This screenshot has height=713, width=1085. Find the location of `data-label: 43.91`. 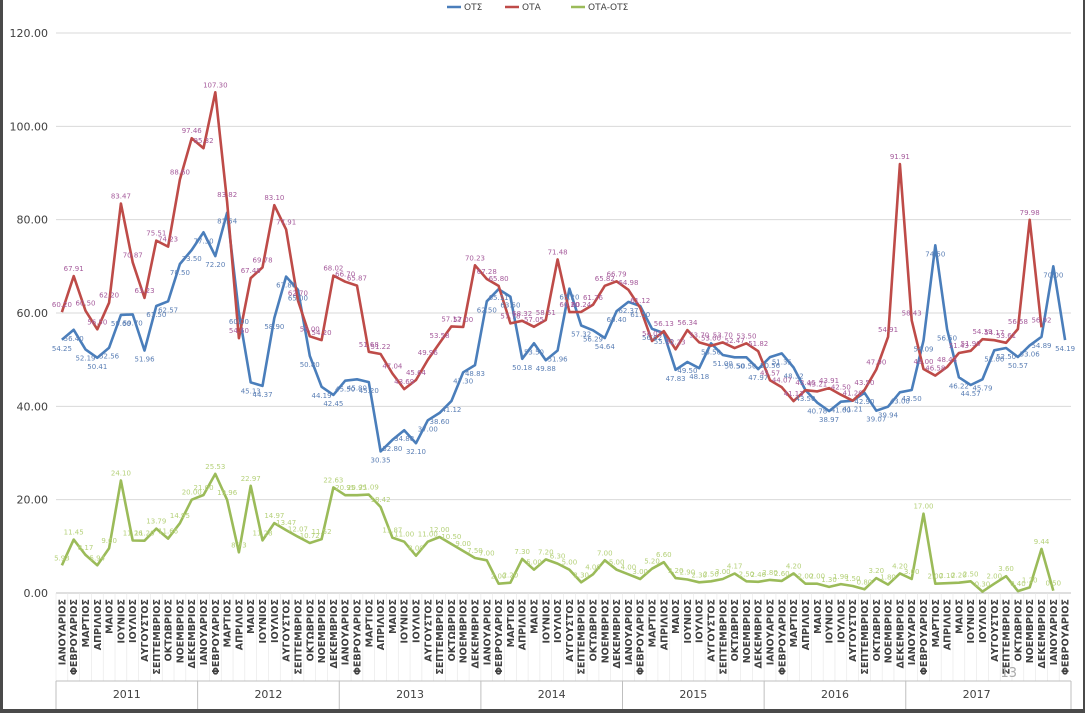

data-label: 43.91 is located at coordinates (829, 381).